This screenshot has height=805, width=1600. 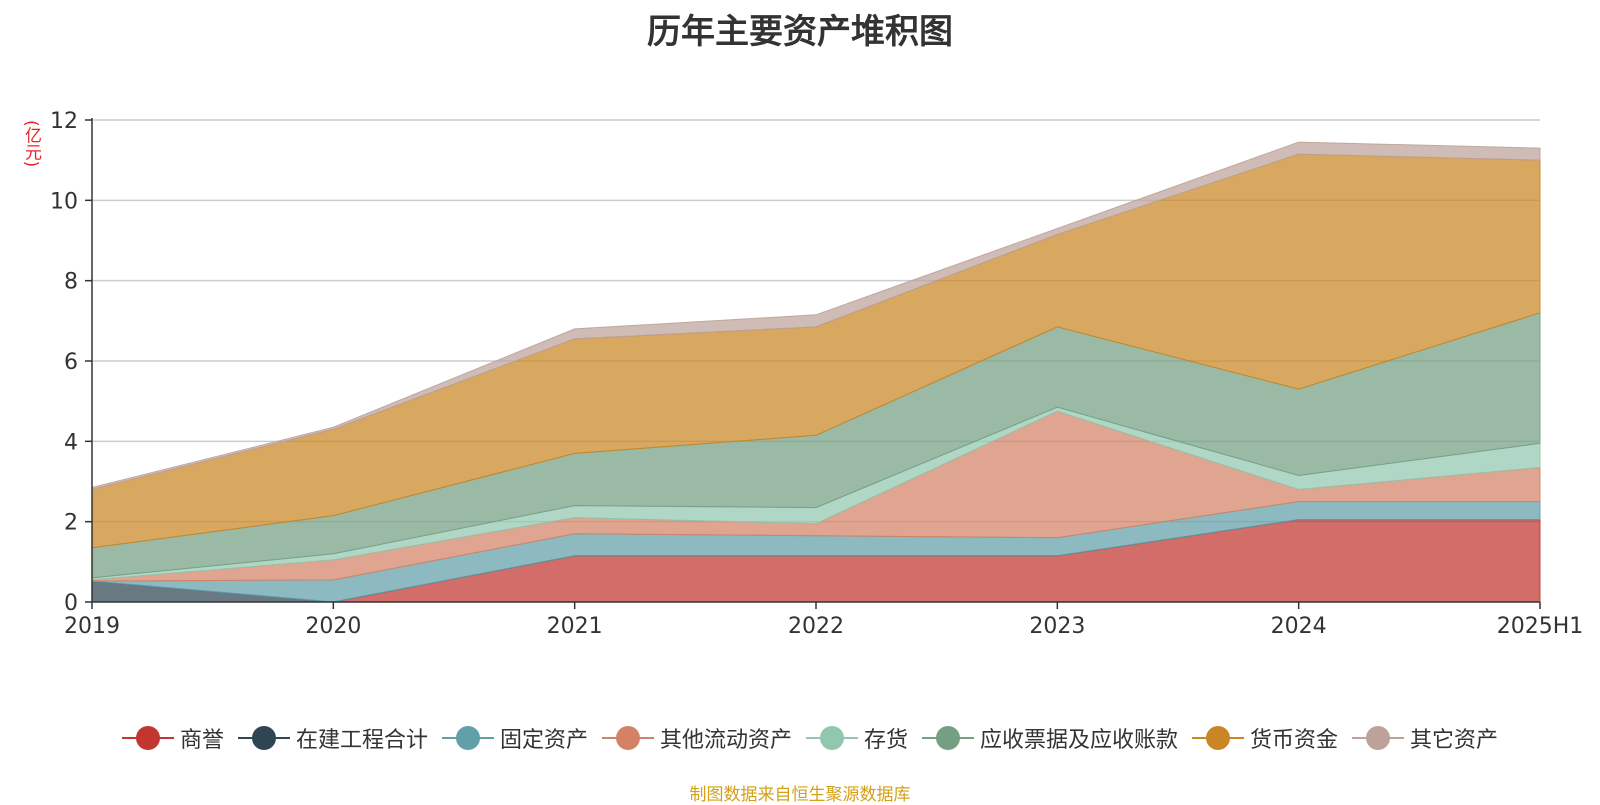 What do you see at coordinates (92, 626) in the screenshot?
I see `x-tick-label: 2019` at bounding box center [92, 626].